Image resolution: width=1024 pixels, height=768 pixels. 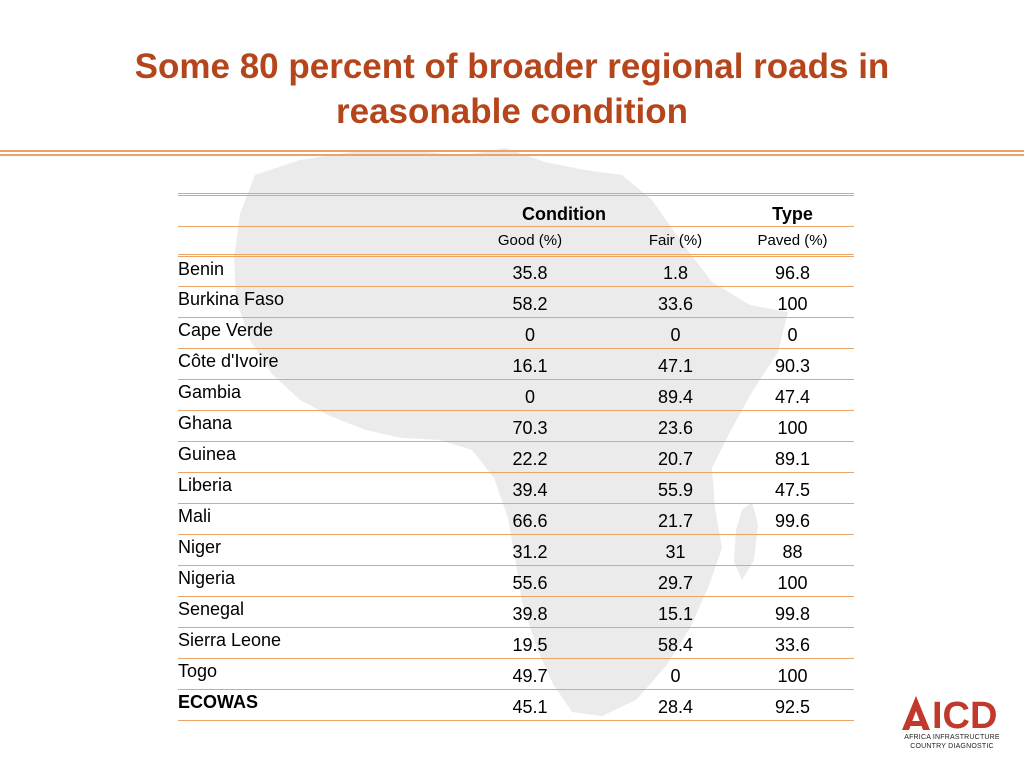 I want to click on paved-cell: 92.5, so click(x=793, y=705).